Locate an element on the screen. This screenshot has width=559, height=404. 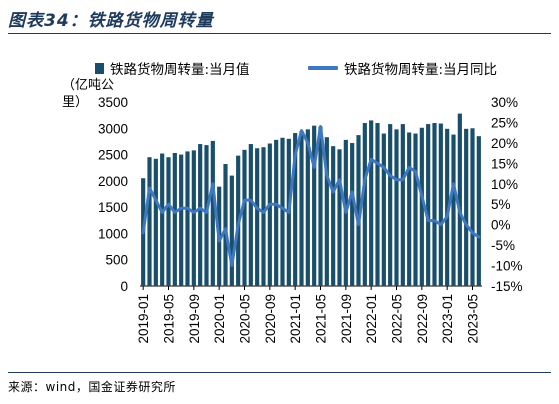
x-tick-label: 2023-01 is located at coordinates (447, 319).